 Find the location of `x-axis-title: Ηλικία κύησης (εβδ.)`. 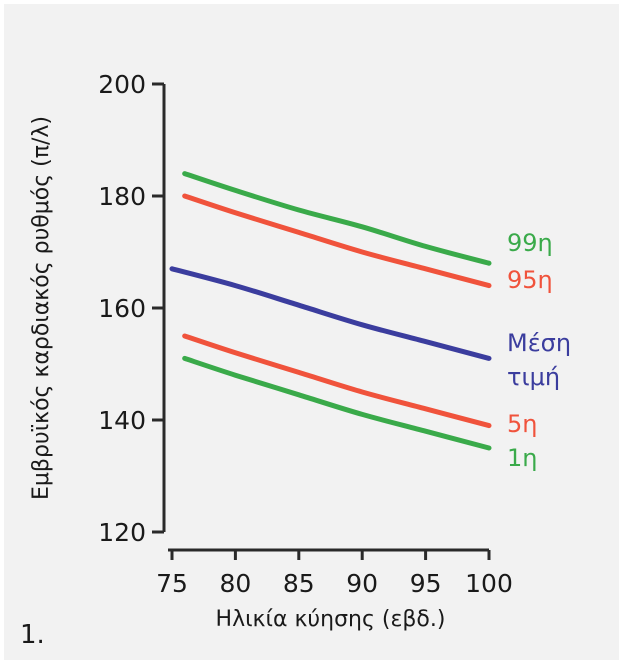

x-axis-title: Ηλικία κύησης (εβδ.) is located at coordinates (331, 619).